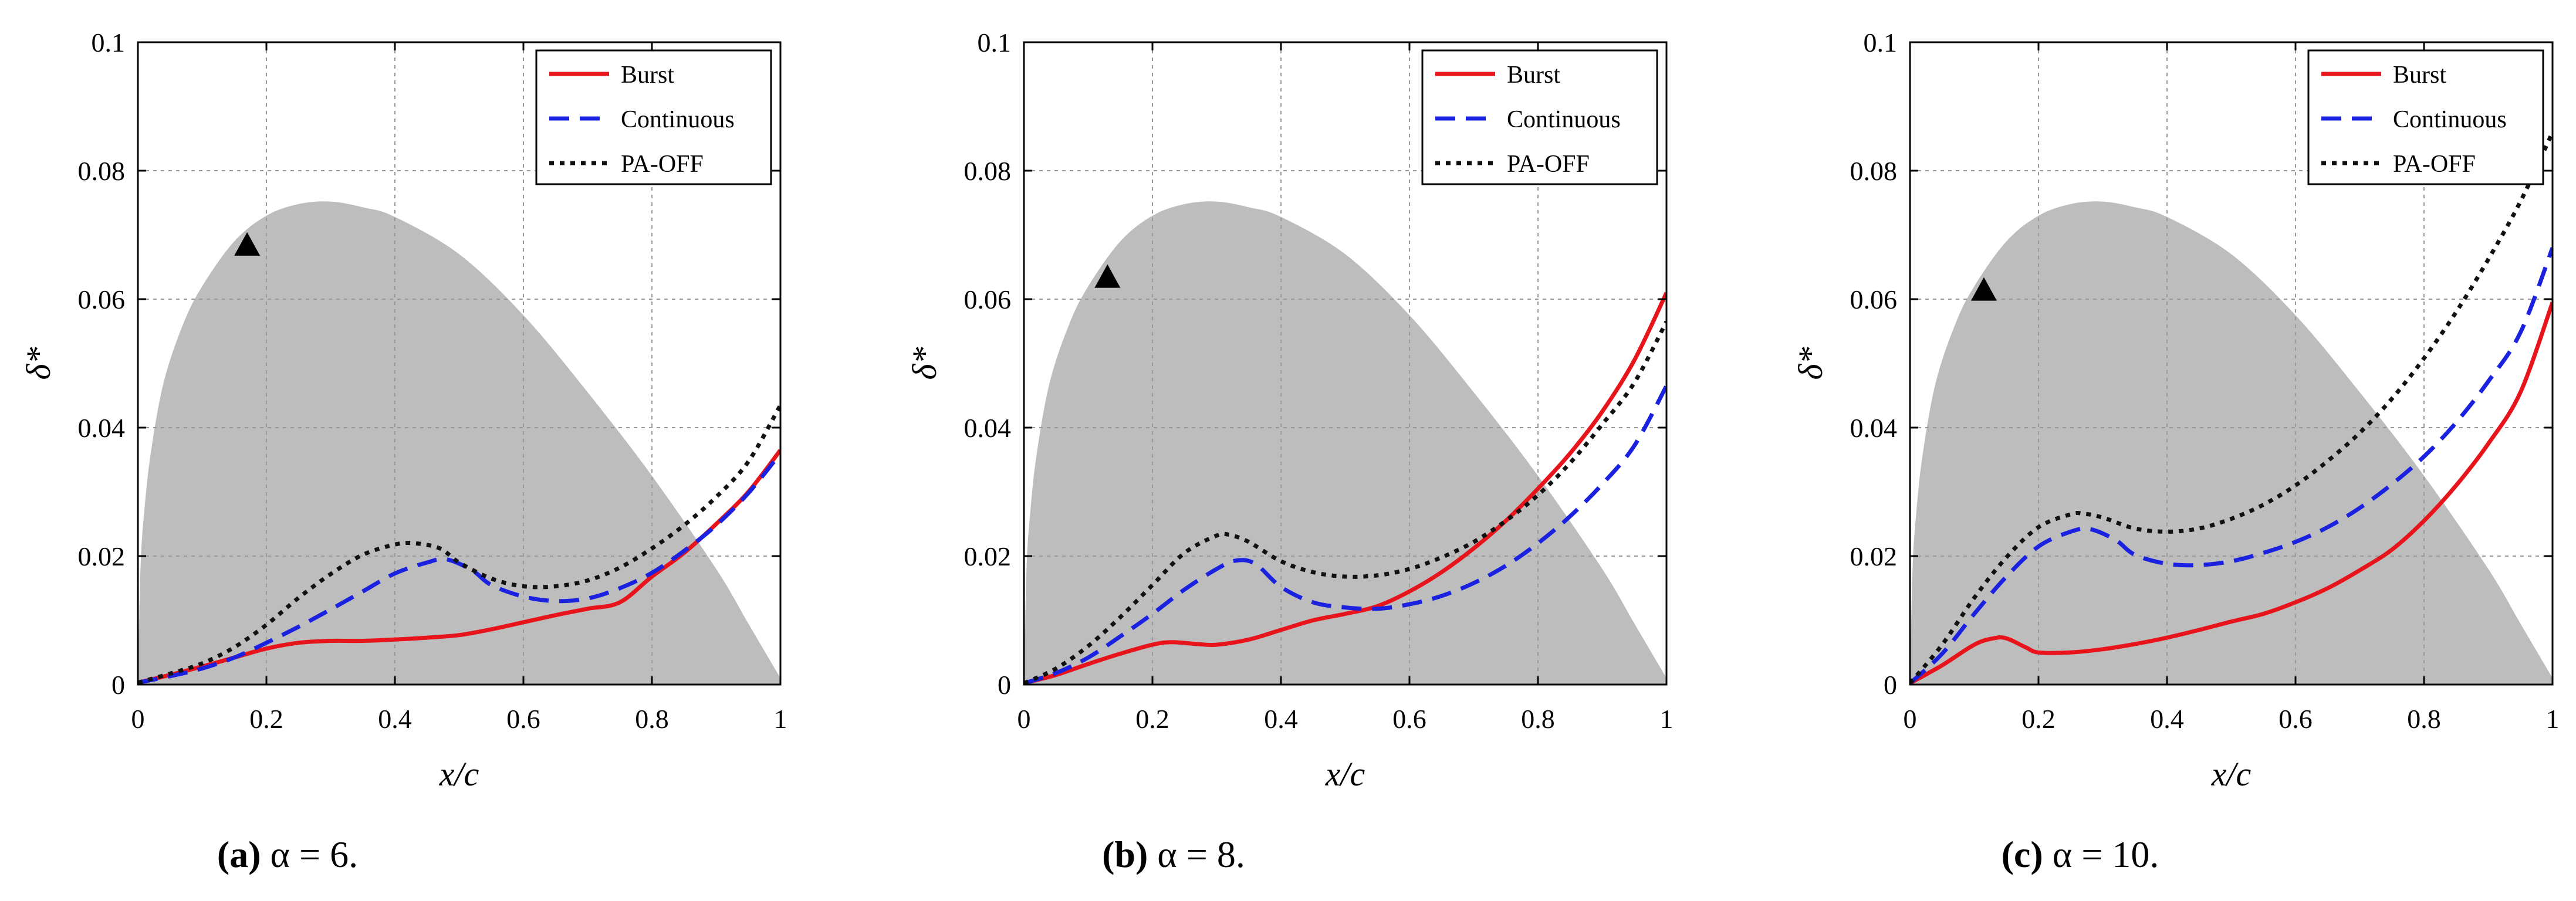 Image resolution: width=2576 pixels, height=901 pixels. What do you see at coordinates (310, 854) in the screenshot?
I see `panel-caption-text: α = 6.` at bounding box center [310, 854].